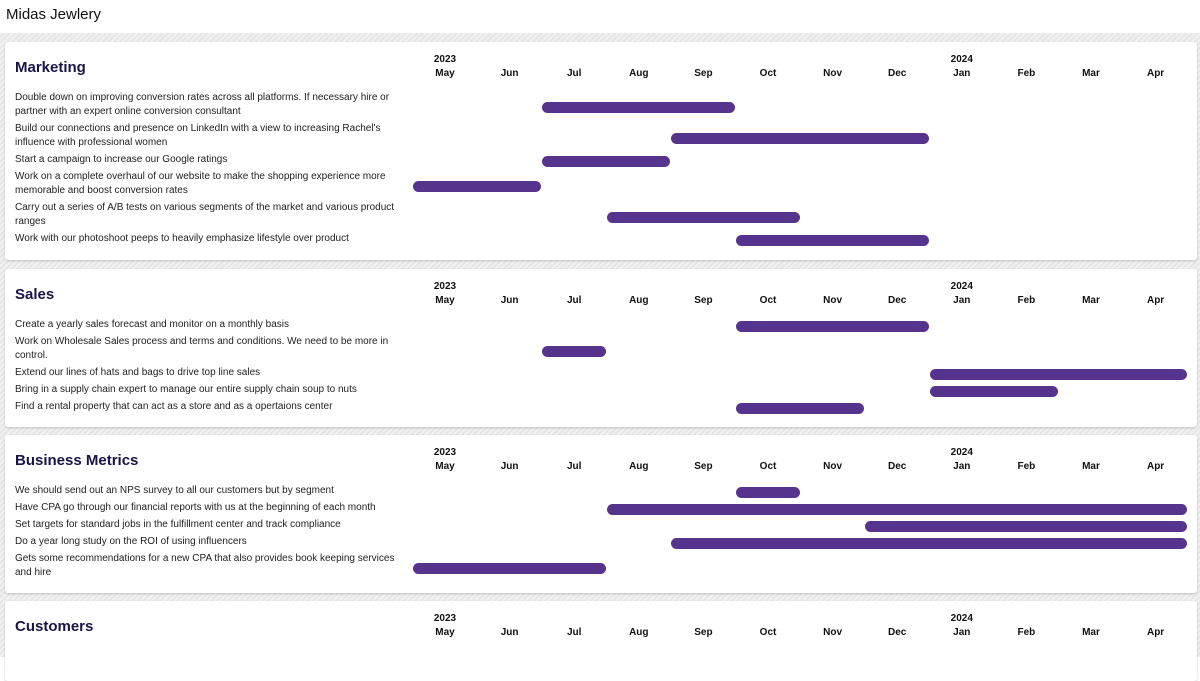 Image resolution: width=1200 pixels, height=681 pixels. What do you see at coordinates (77, 460) in the screenshot?
I see `section-title: Business Metrics` at bounding box center [77, 460].